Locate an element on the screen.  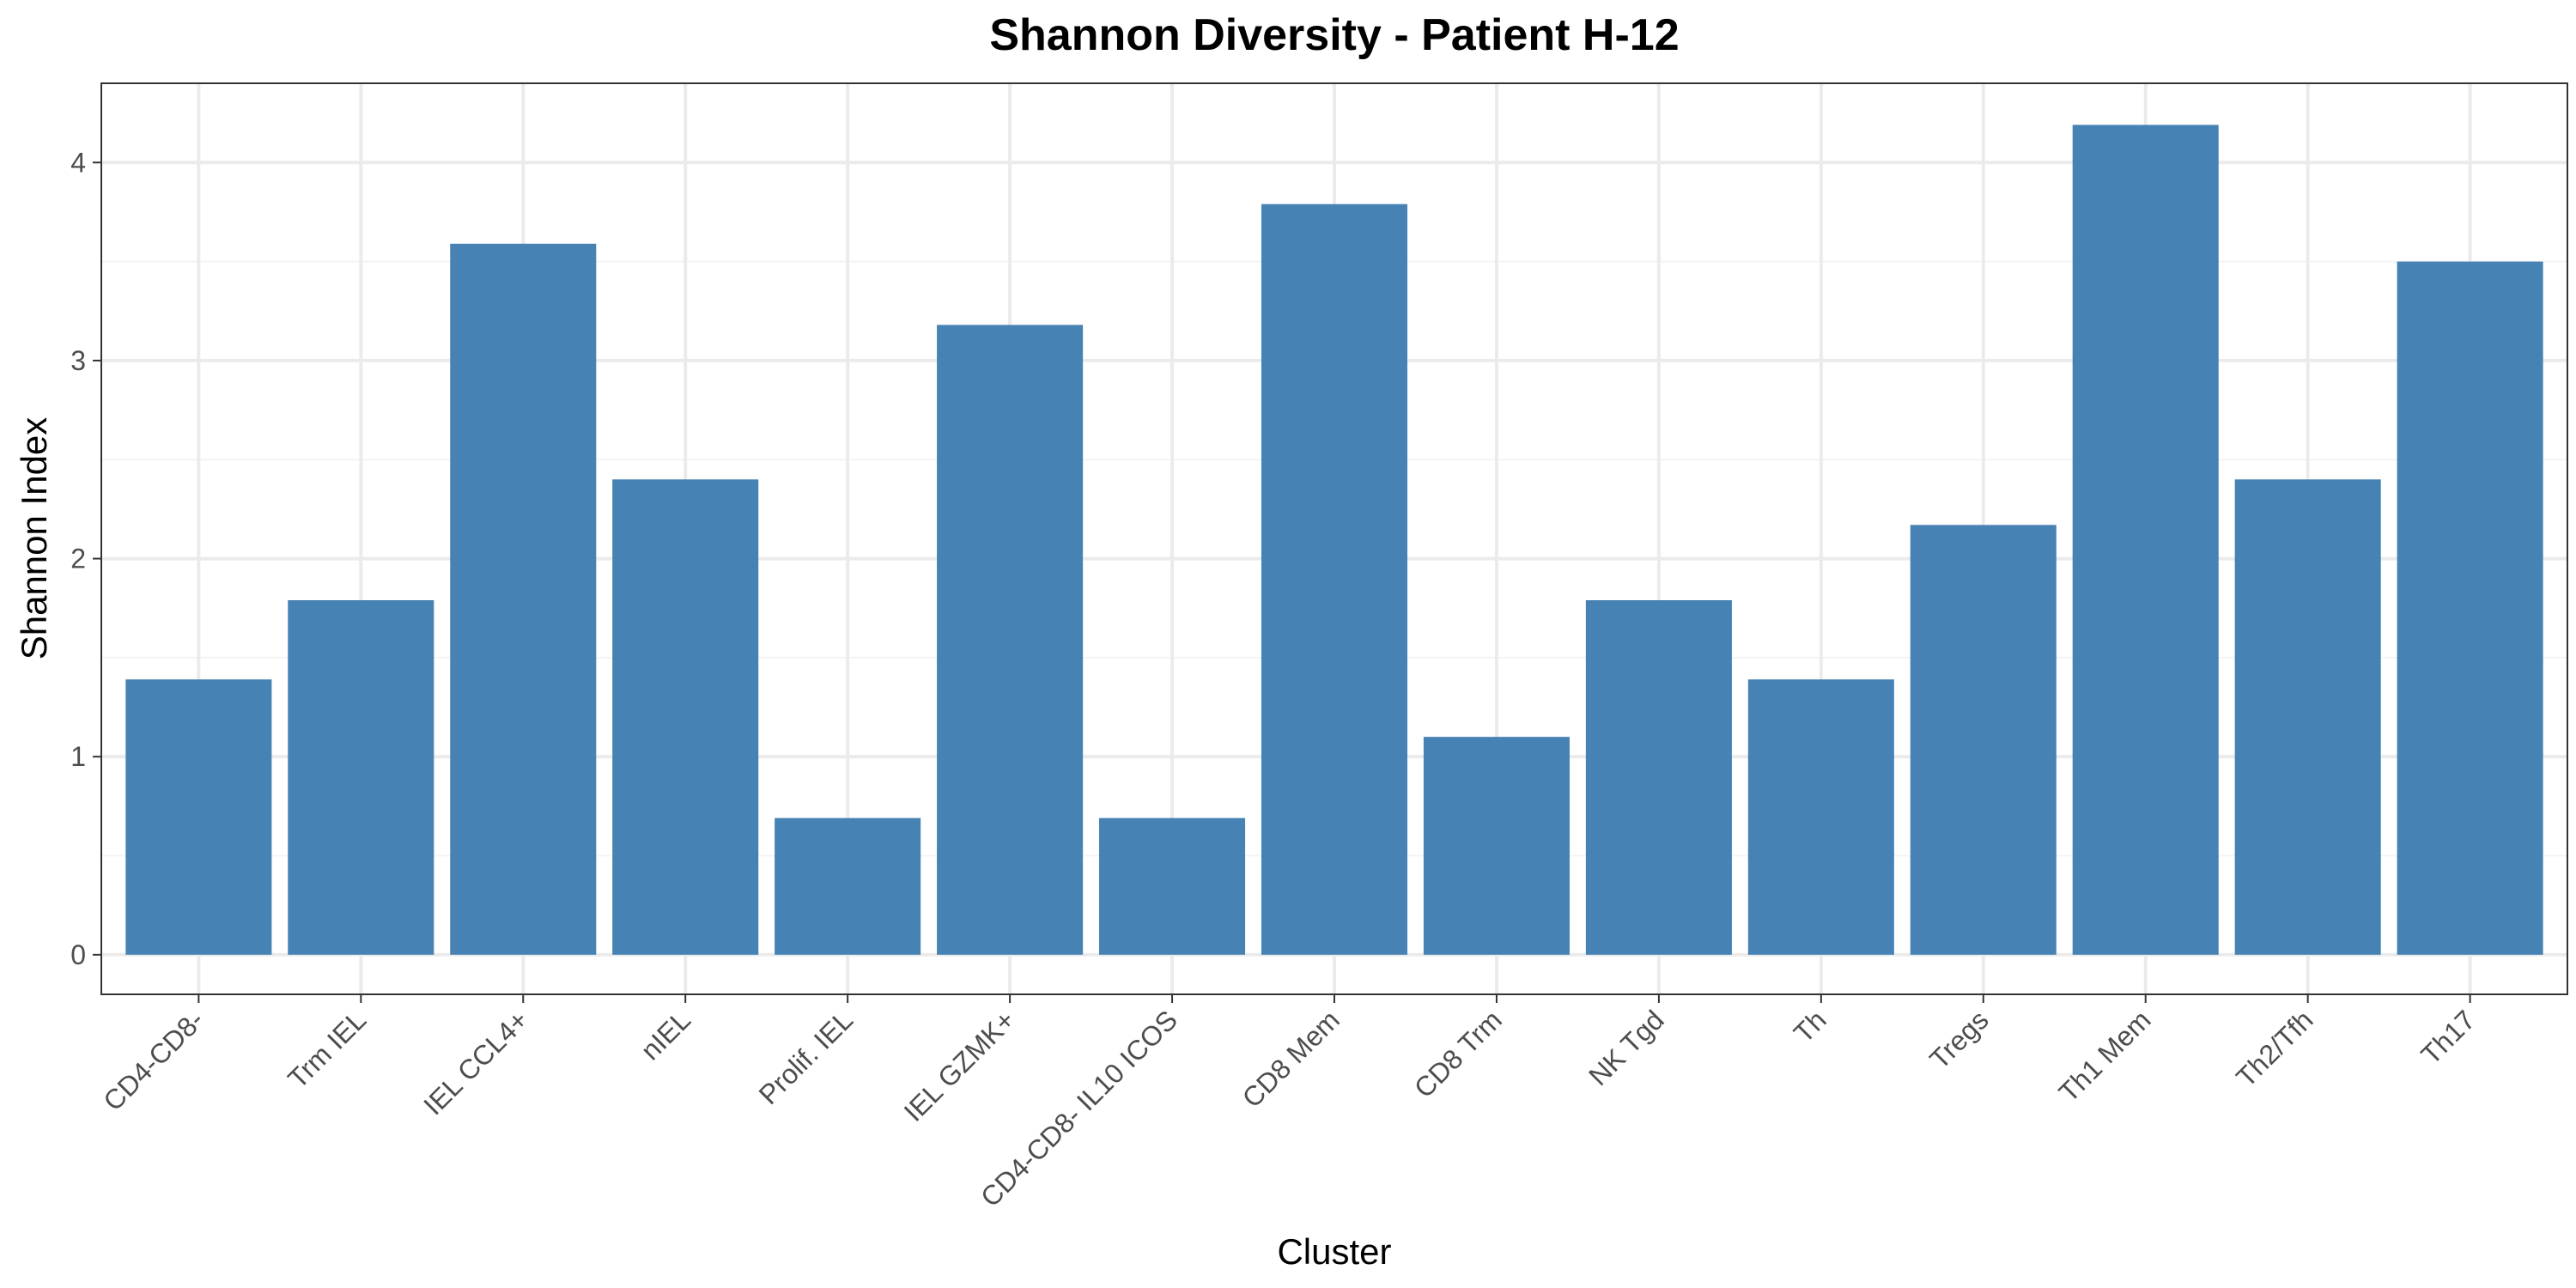
x-tick-label: Prolif. IEL is located at coordinates (806, 1057).